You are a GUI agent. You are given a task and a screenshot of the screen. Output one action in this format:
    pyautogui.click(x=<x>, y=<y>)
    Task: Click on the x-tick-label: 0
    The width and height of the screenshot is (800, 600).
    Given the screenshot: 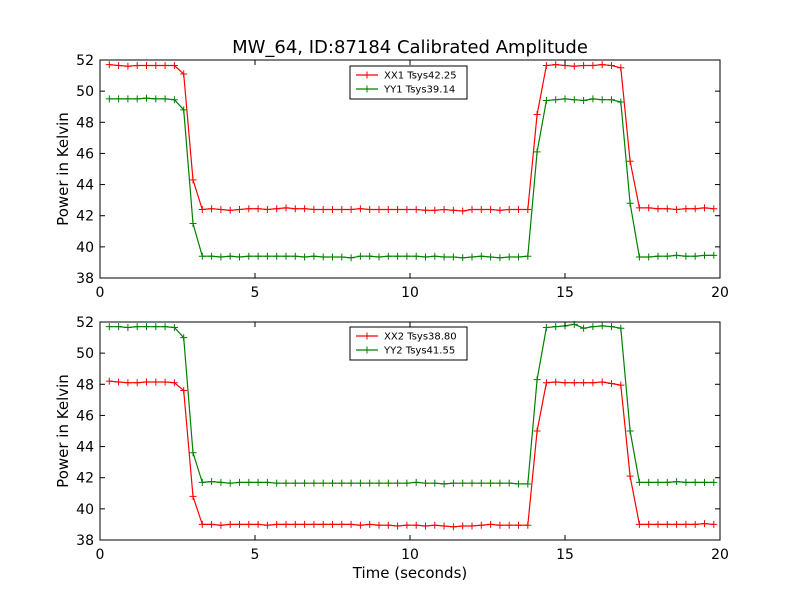 What is the action you would take?
    pyautogui.click(x=100, y=555)
    